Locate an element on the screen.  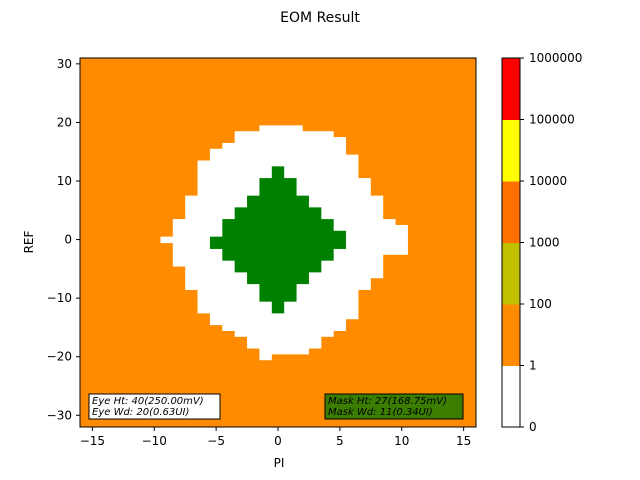
y-axis-label: REF is located at coordinates (29, 241).